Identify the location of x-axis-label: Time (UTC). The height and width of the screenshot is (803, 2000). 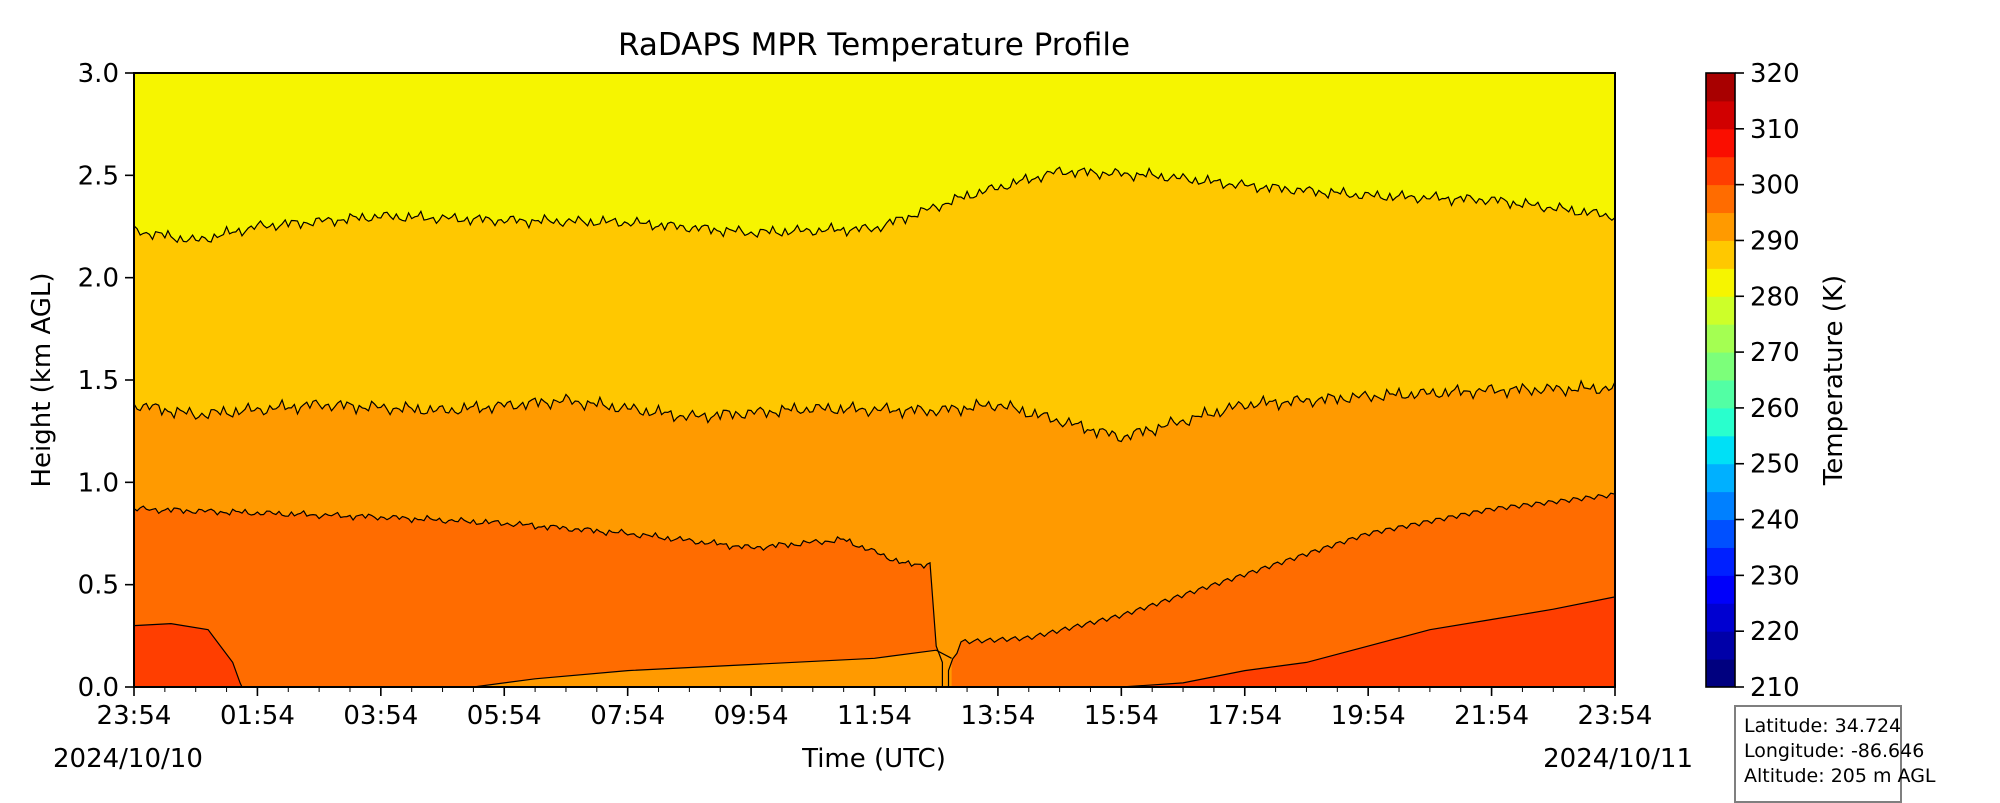
(873, 759).